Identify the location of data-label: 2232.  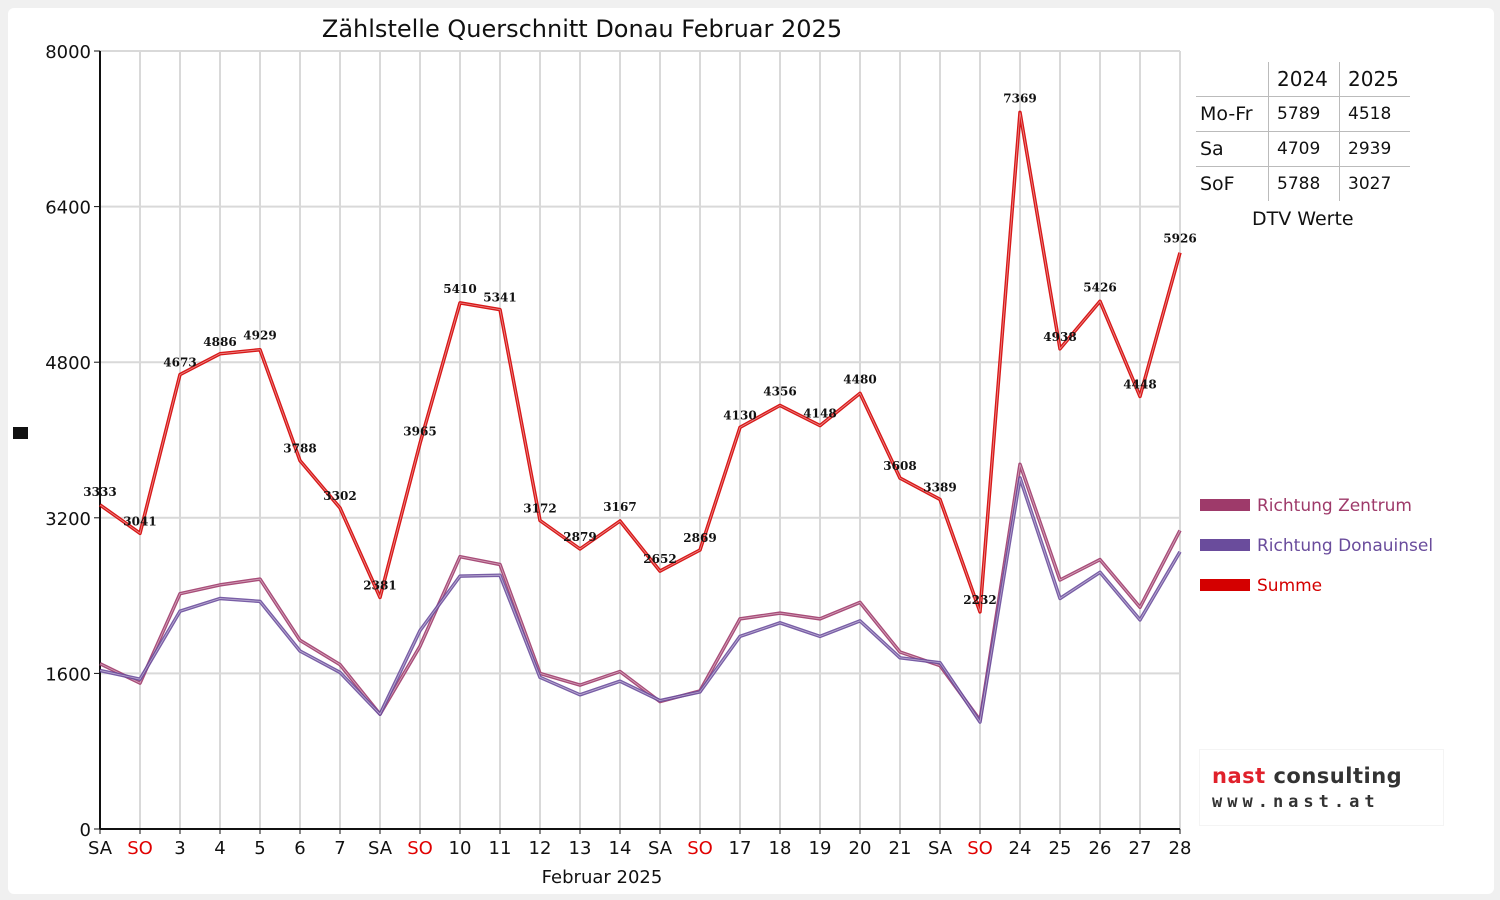
(979, 600).